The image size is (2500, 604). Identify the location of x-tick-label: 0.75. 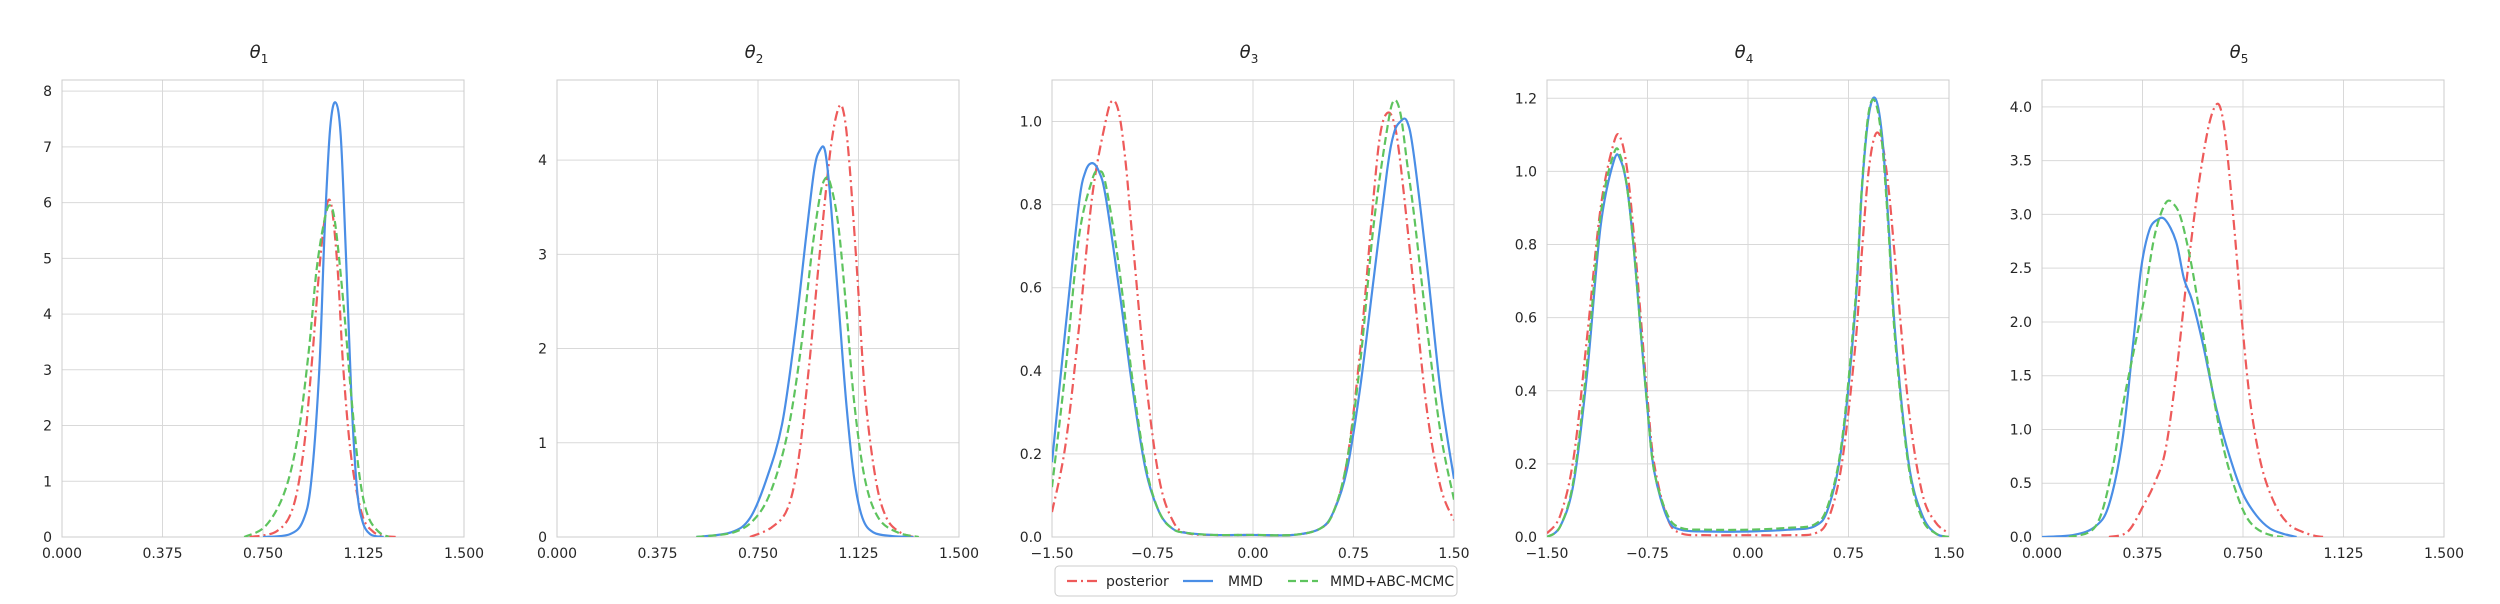
(1353, 554).